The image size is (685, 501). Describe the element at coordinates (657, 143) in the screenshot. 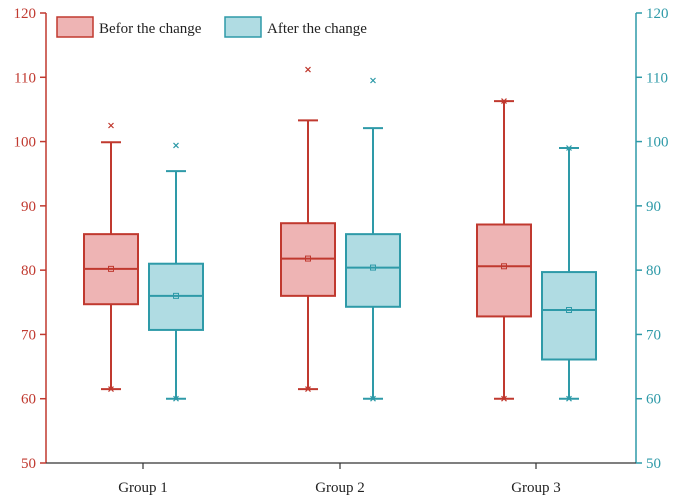

I see `right-tick-label: 100` at that location.